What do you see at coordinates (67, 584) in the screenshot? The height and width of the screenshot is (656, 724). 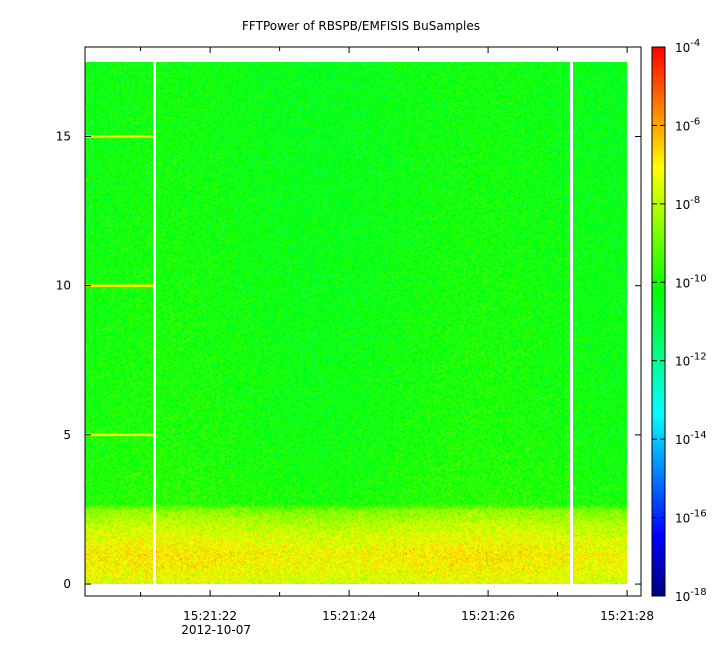 I see `y-tick-label: 0` at bounding box center [67, 584].